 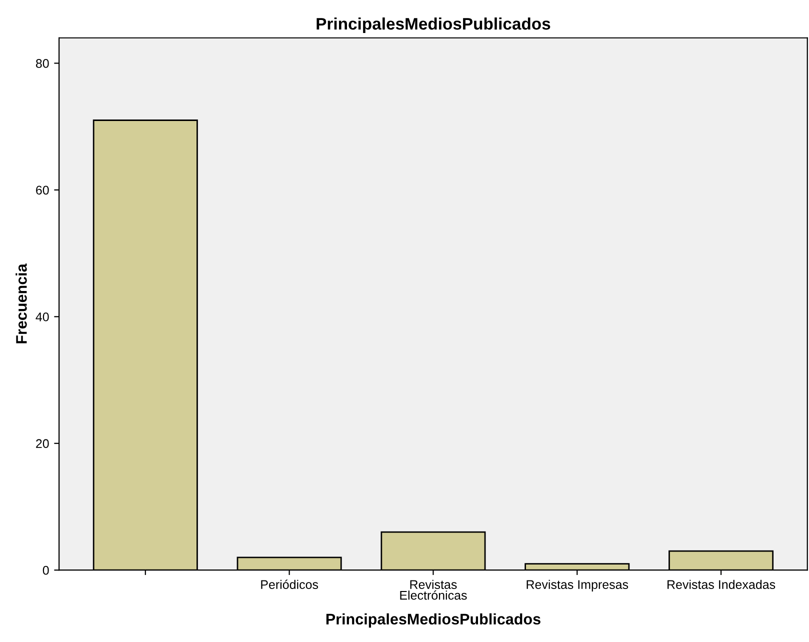 I want to click on y-tick-label: 60, so click(x=42, y=190).